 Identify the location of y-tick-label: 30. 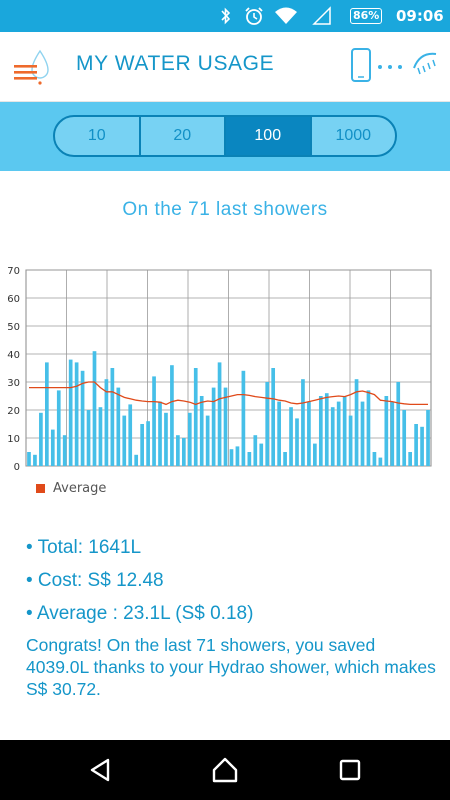
(13, 383).